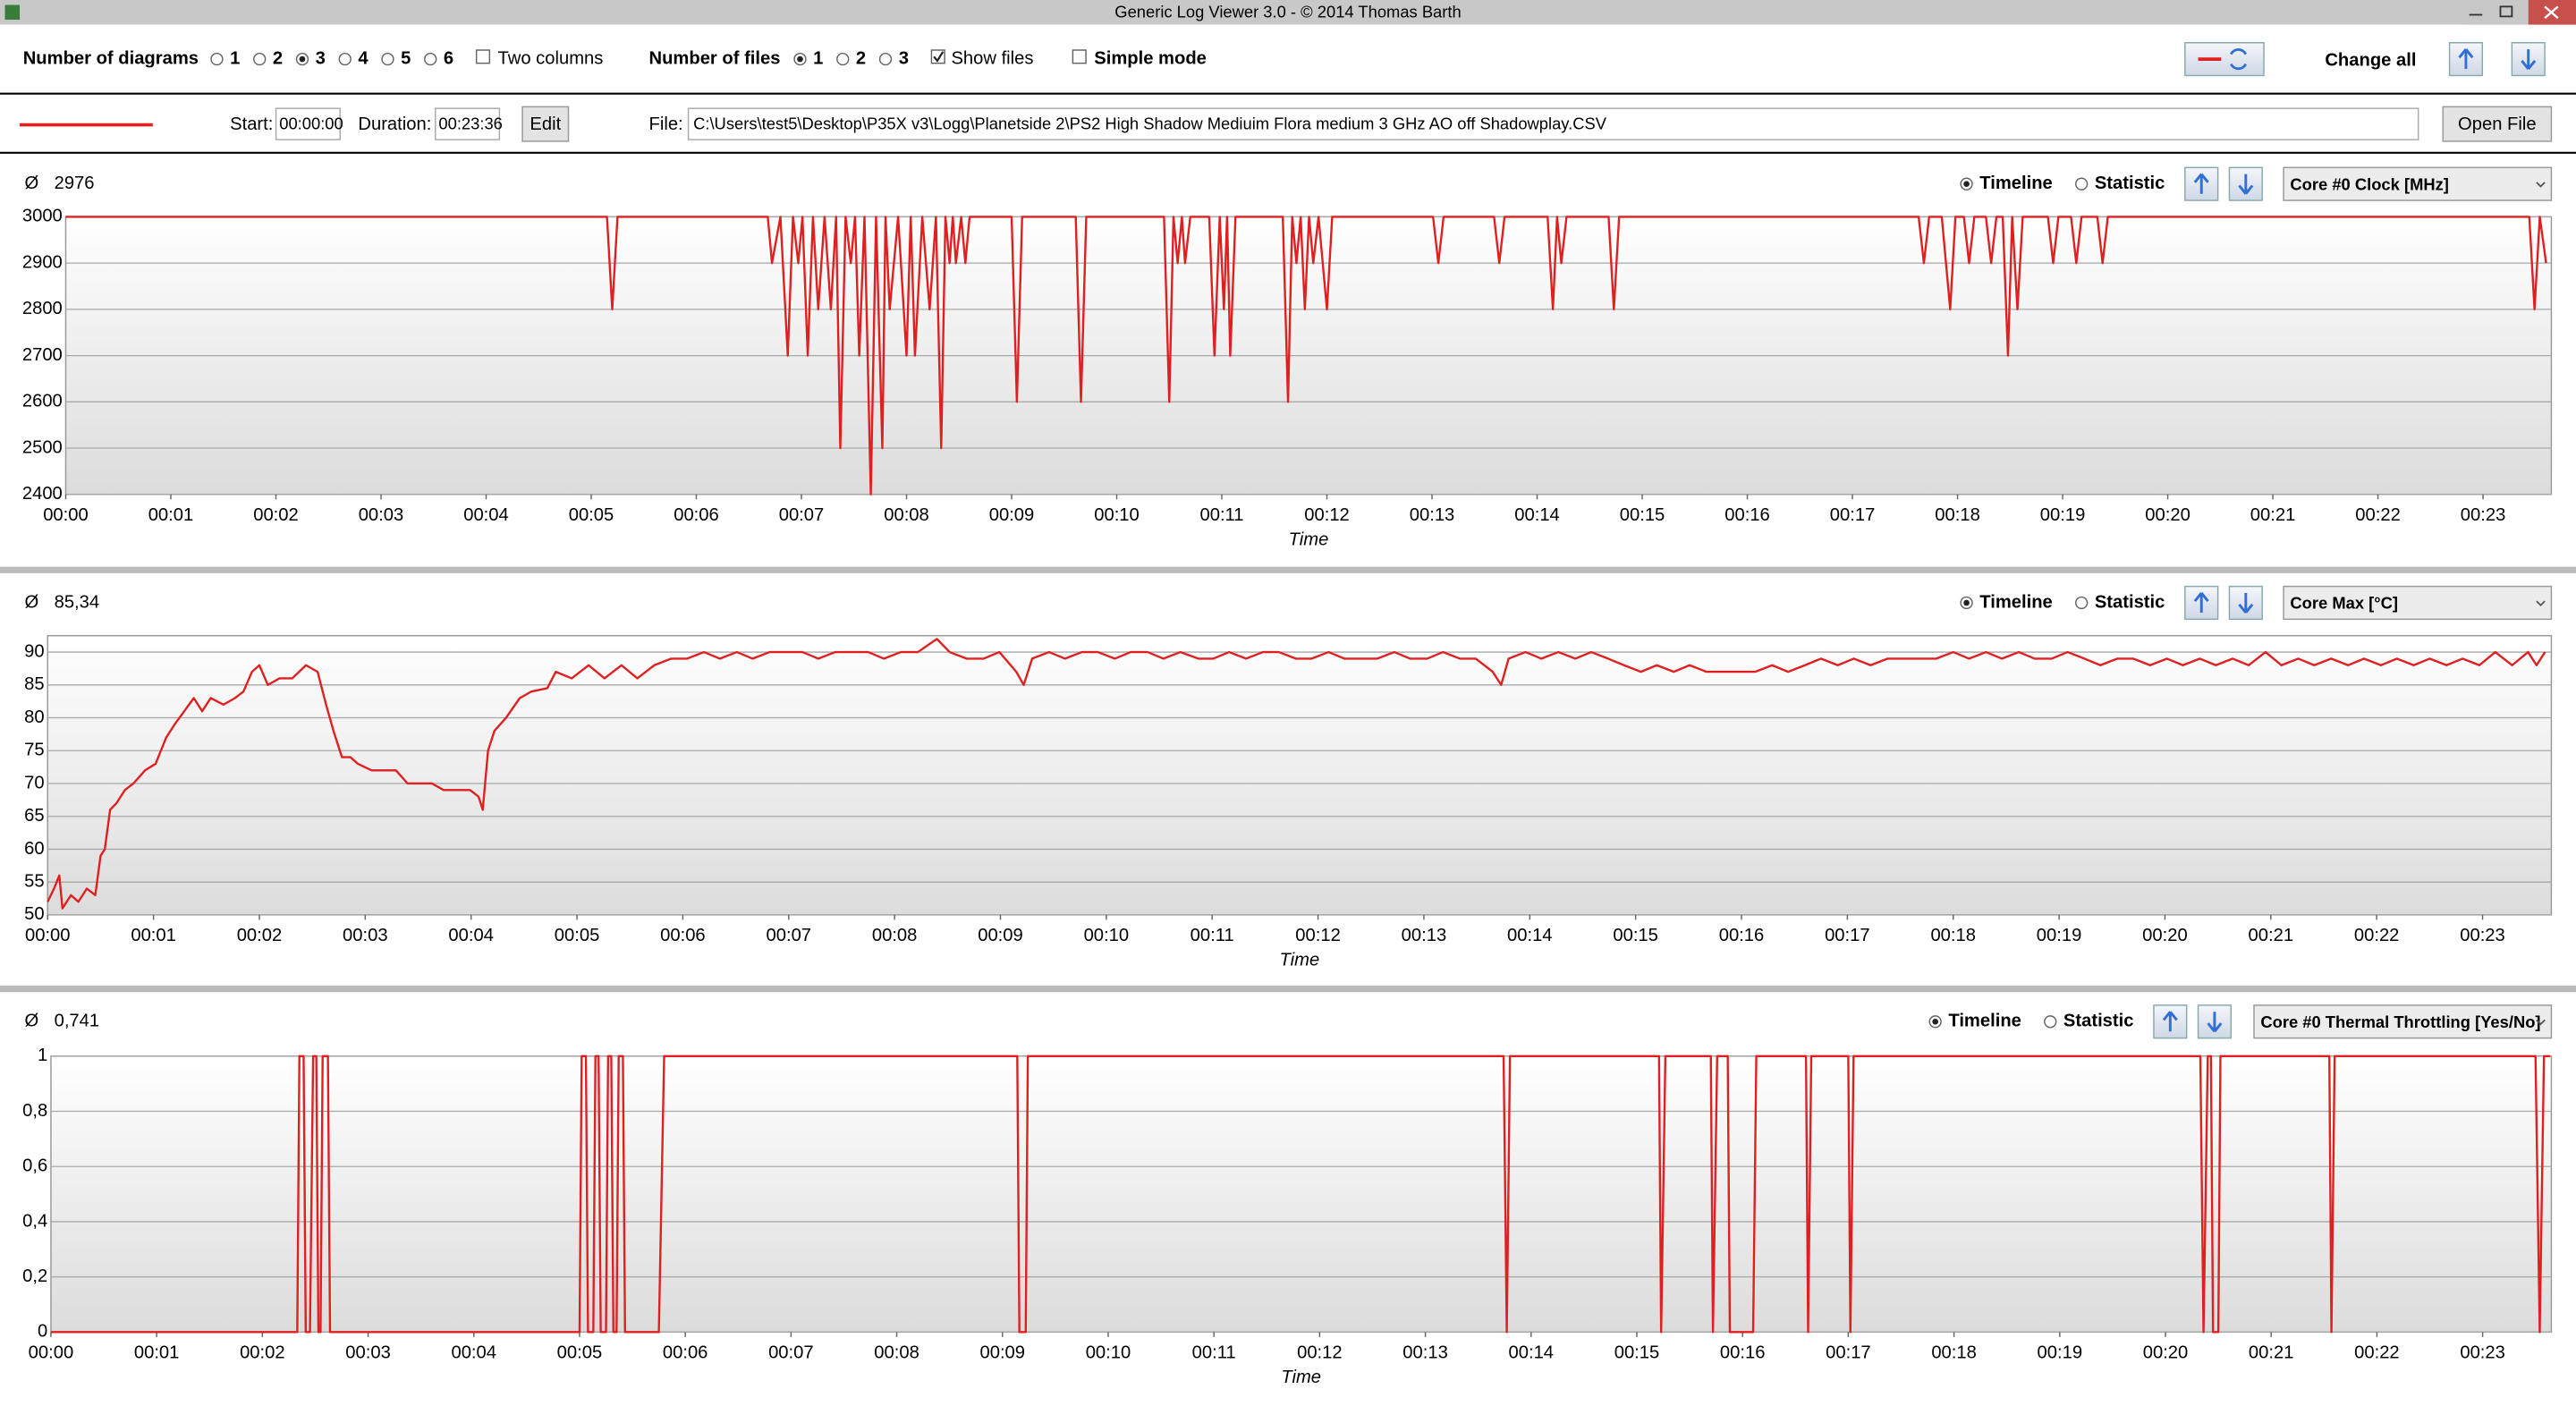 This screenshot has height=1406, width=2576. Describe the element at coordinates (2224, 60) in the screenshot. I see `color-swap-button` at that location.